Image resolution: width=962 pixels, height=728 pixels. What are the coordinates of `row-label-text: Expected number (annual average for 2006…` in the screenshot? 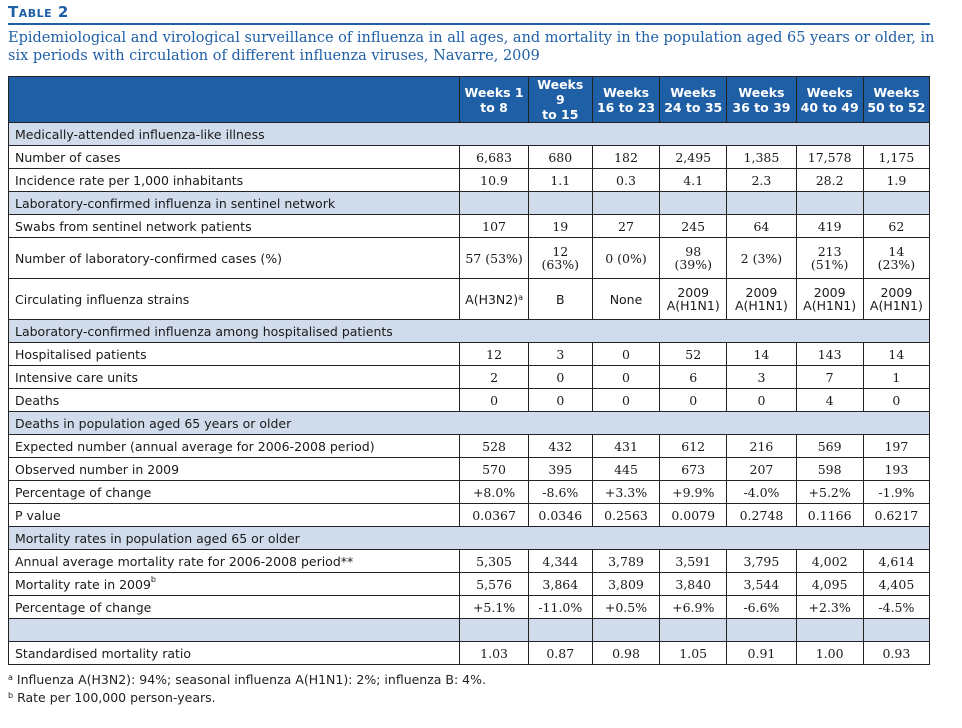 It's located at (195, 446).